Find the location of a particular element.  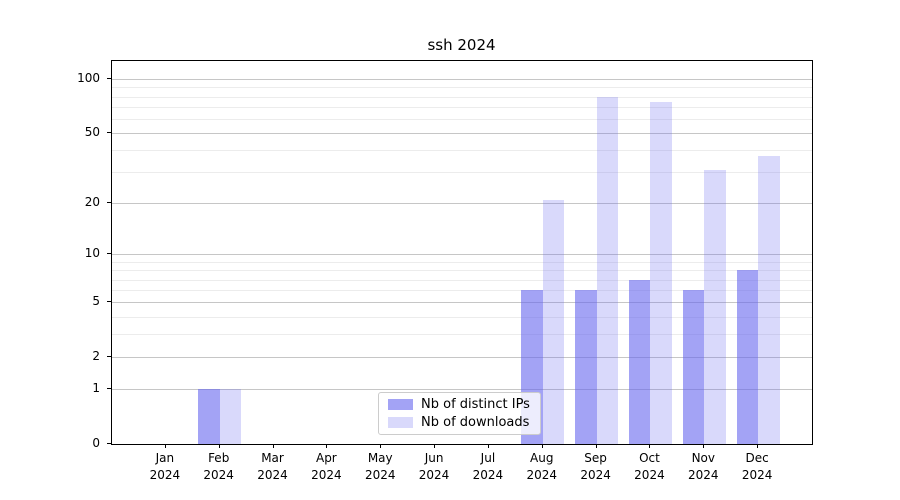

legend-item-downloads: Nb of downloads is located at coordinates (459, 422).